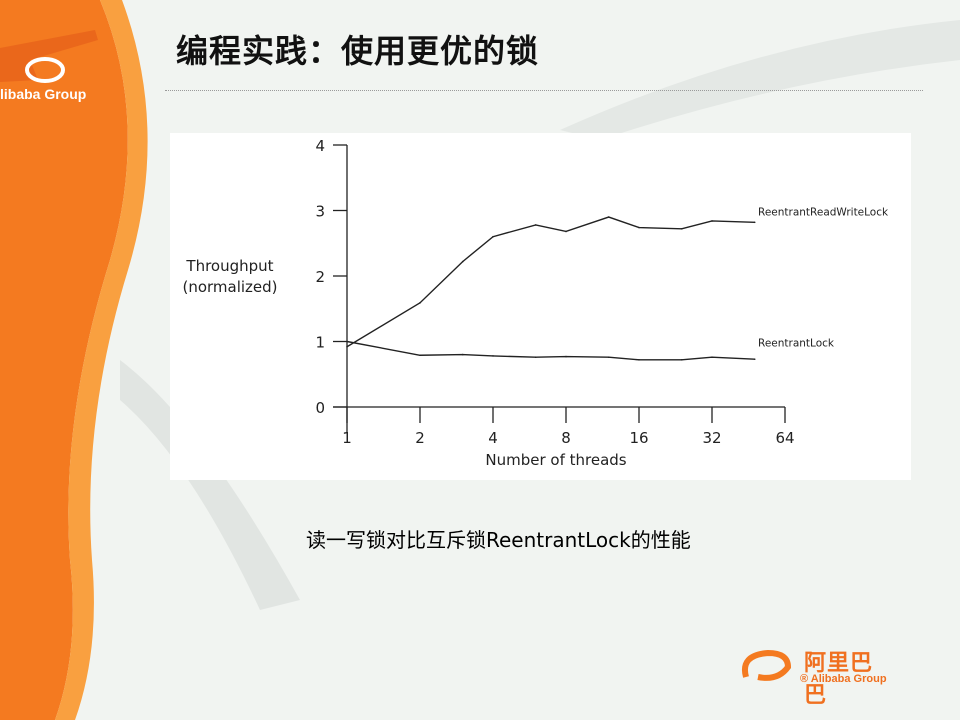 The height and width of the screenshot is (720, 960). Describe the element at coordinates (843, 679) in the screenshot. I see `brand-en: ® Alibaba Group` at that location.